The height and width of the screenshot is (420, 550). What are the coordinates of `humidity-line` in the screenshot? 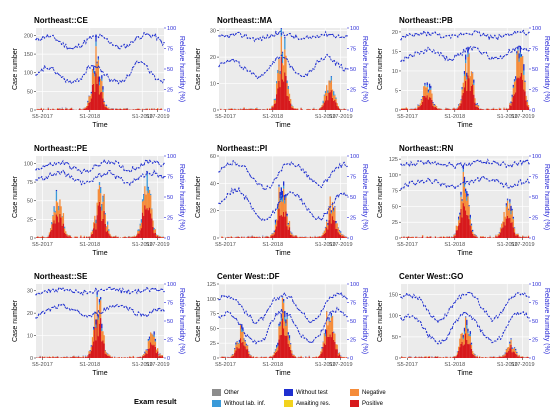 It's located at (283, 36).